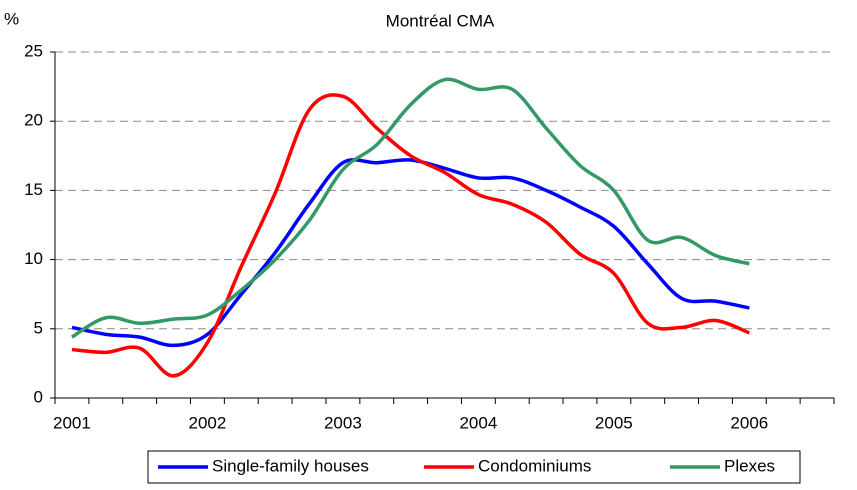  I want to click on x-tick-label: 2006, so click(749, 422).